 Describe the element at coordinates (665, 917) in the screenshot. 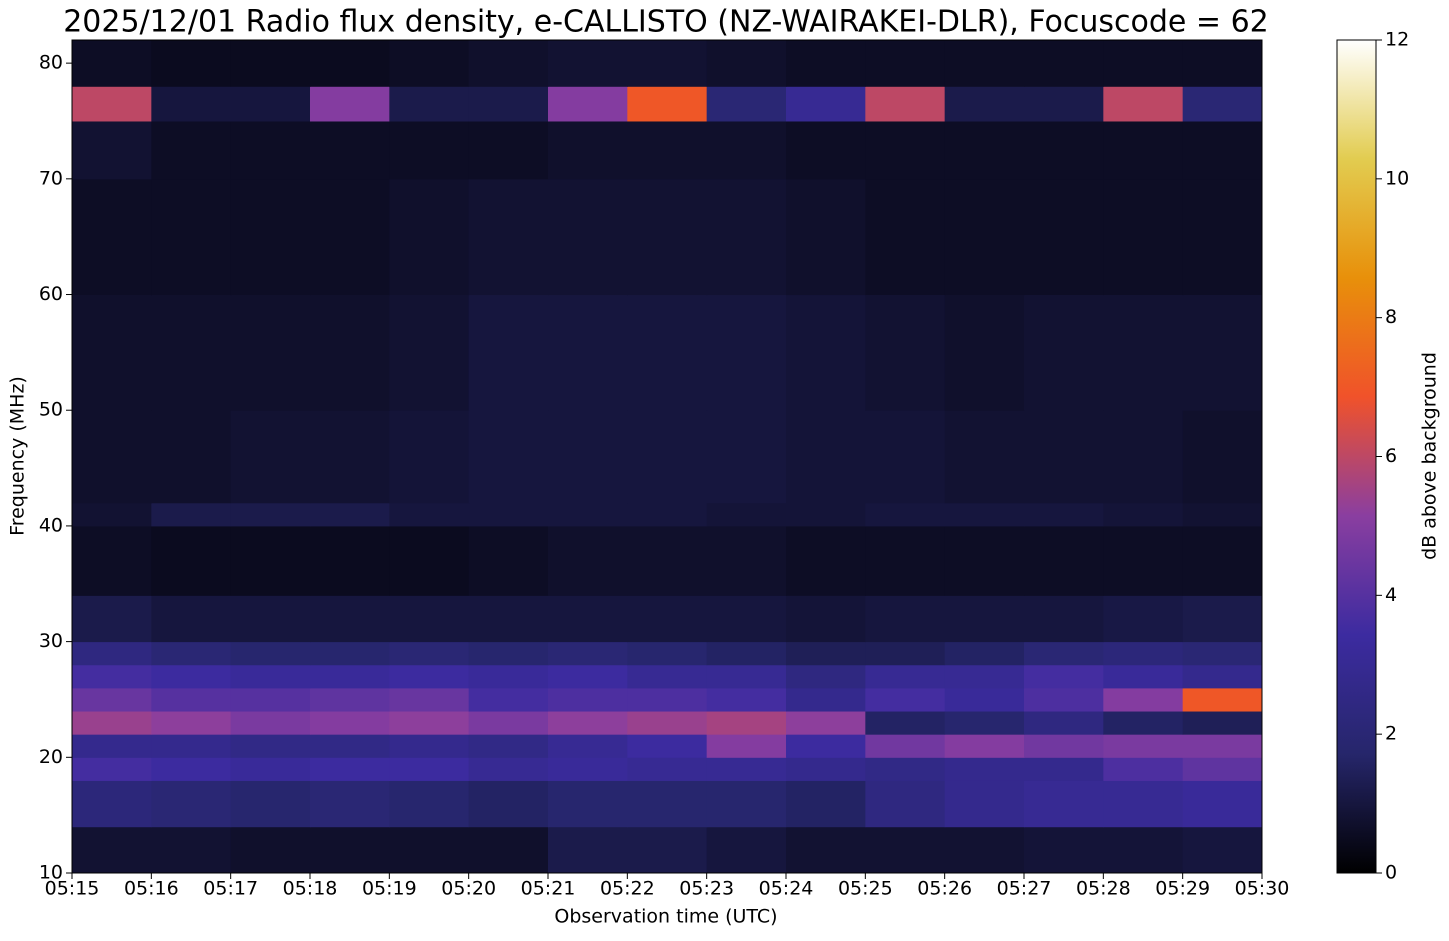

I see `x-axis-label: Observation time (UTC)` at that location.